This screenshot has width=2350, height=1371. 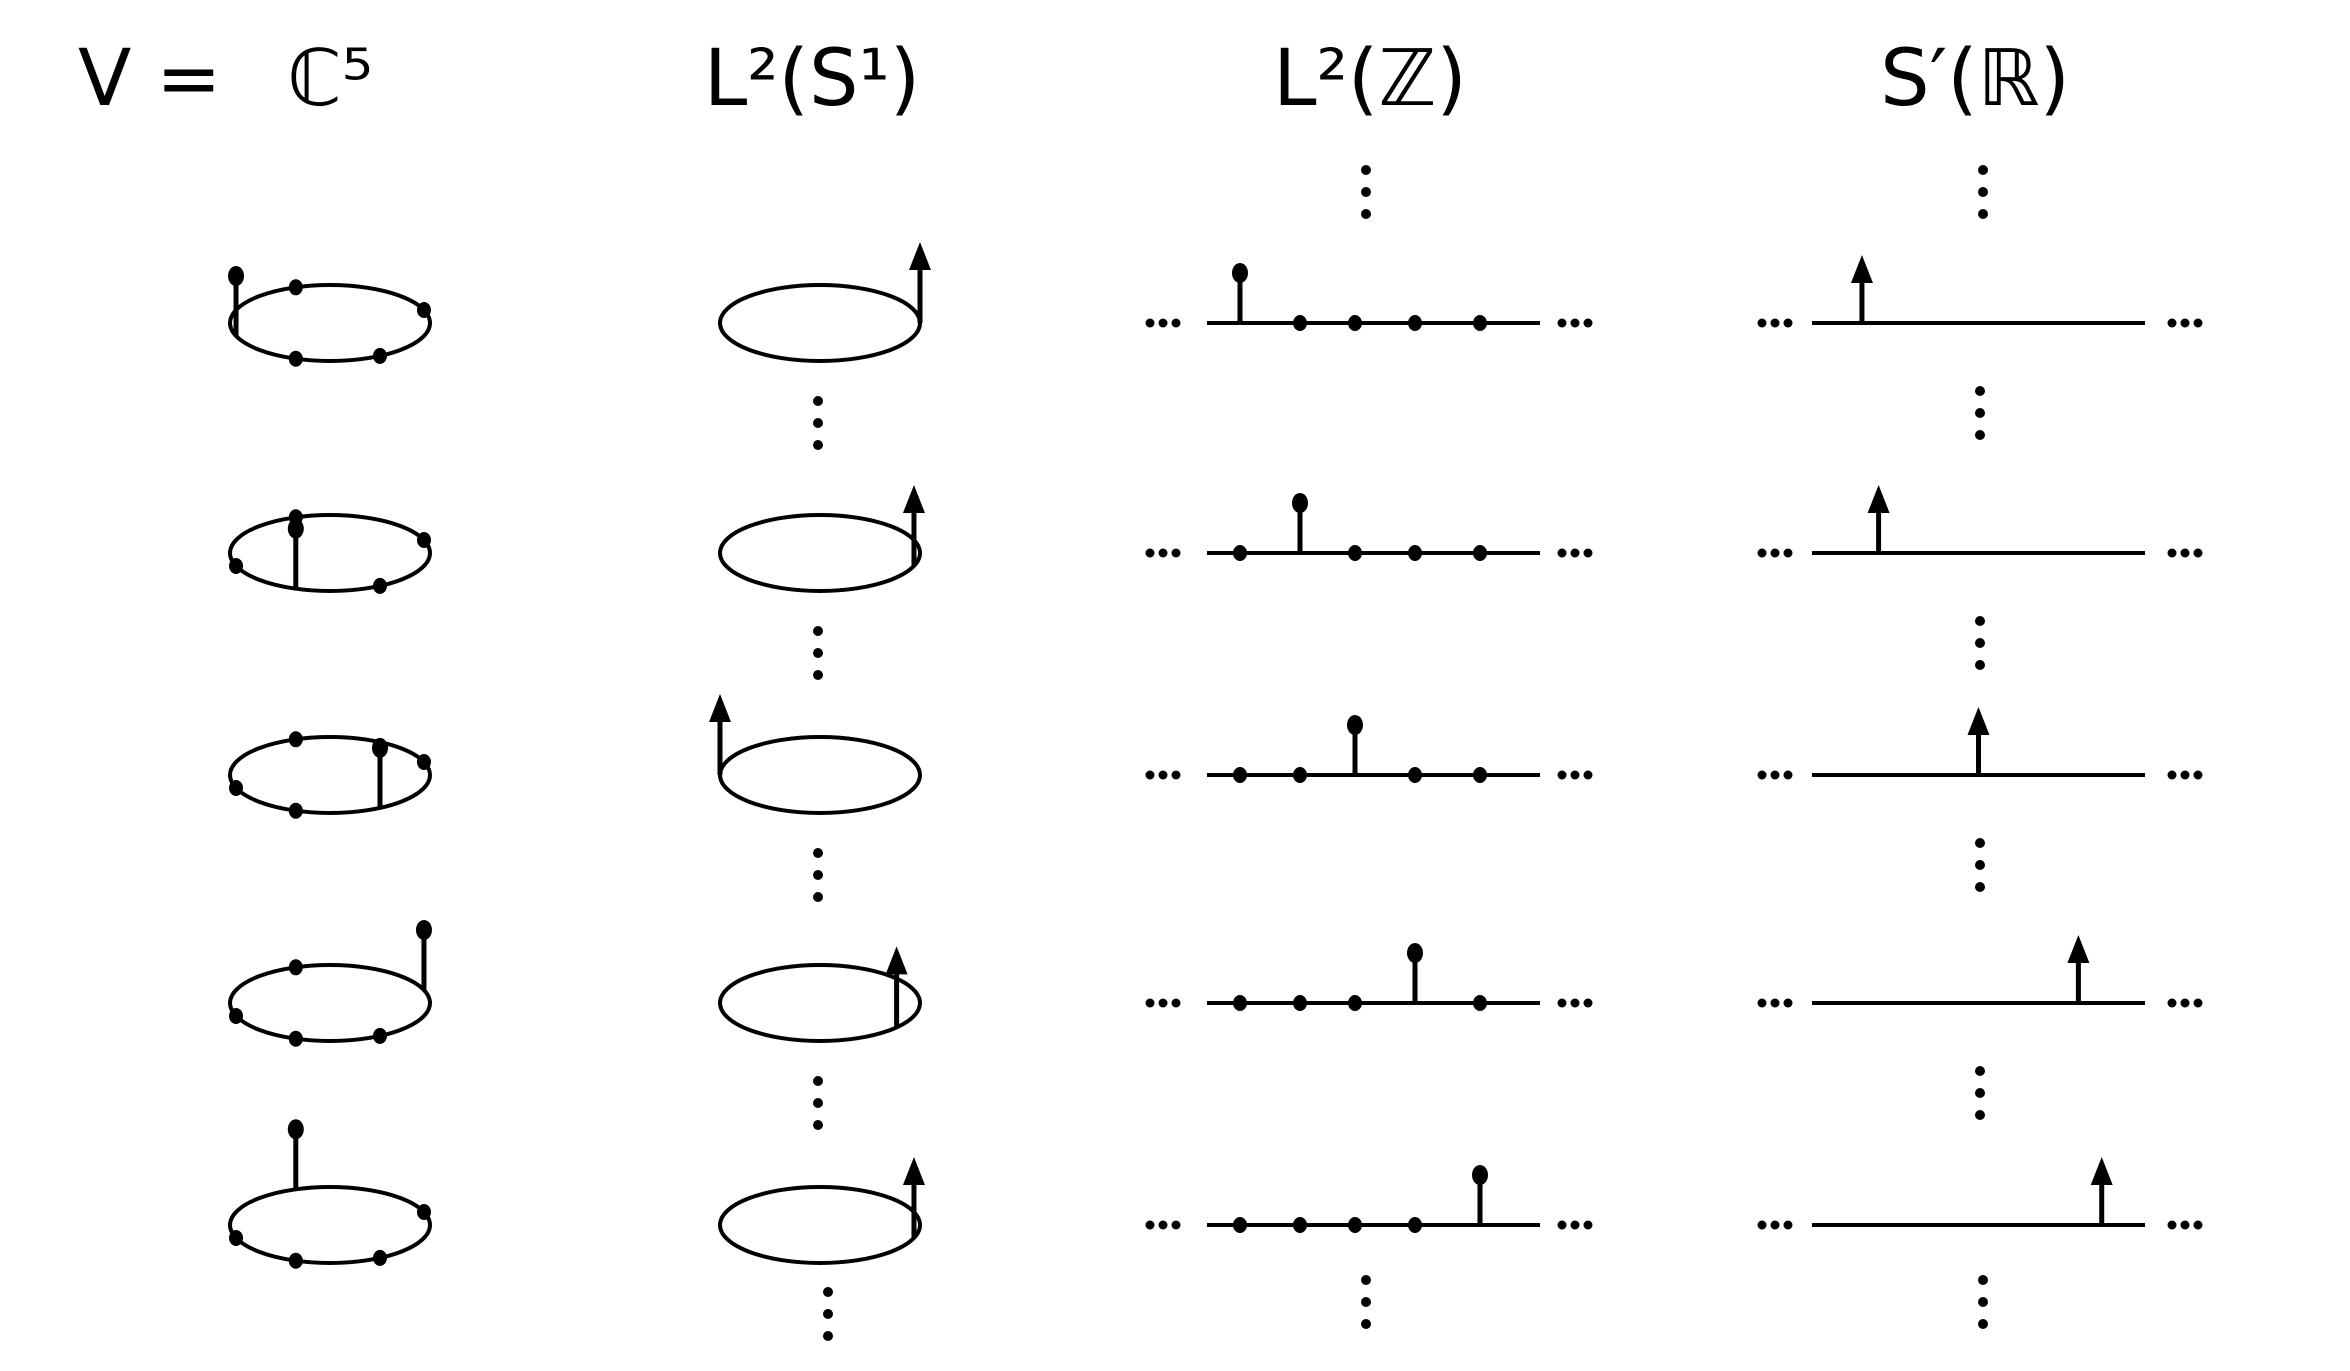 What do you see at coordinates (330, 79) in the screenshot?
I see `column-header-c5: ℂ⁵` at bounding box center [330, 79].